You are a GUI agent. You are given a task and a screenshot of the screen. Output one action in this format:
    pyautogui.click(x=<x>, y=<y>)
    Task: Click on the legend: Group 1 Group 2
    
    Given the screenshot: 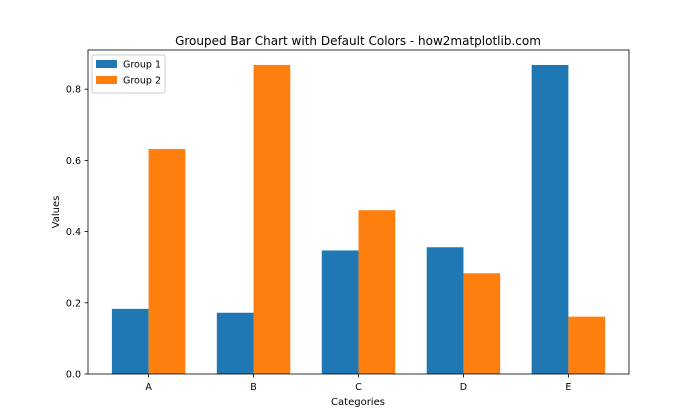 What is the action you would take?
    pyautogui.click(x=128, y=74)
    